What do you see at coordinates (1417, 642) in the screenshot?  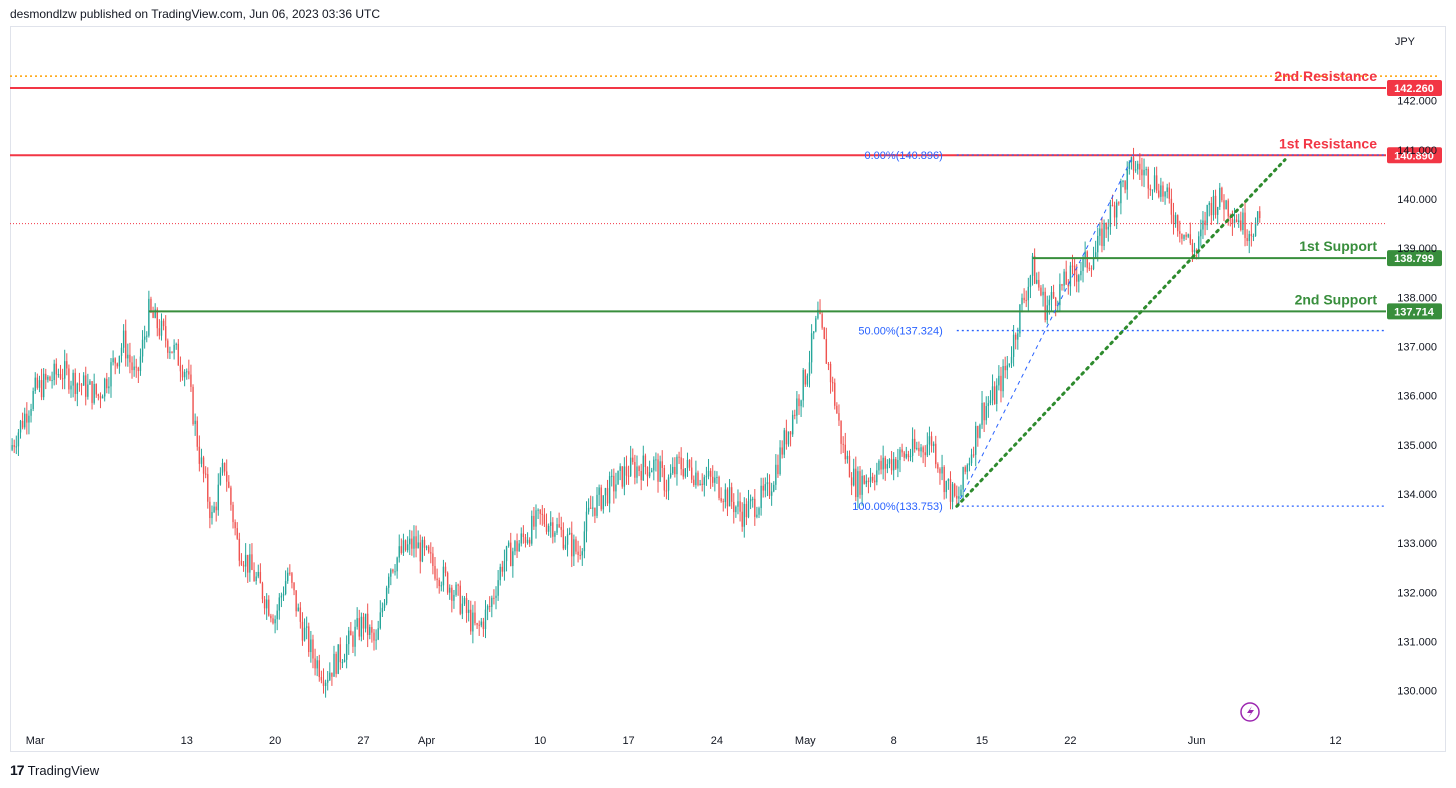 I see `y-tick-label: 131.000` at bounding box center [1417, 642].